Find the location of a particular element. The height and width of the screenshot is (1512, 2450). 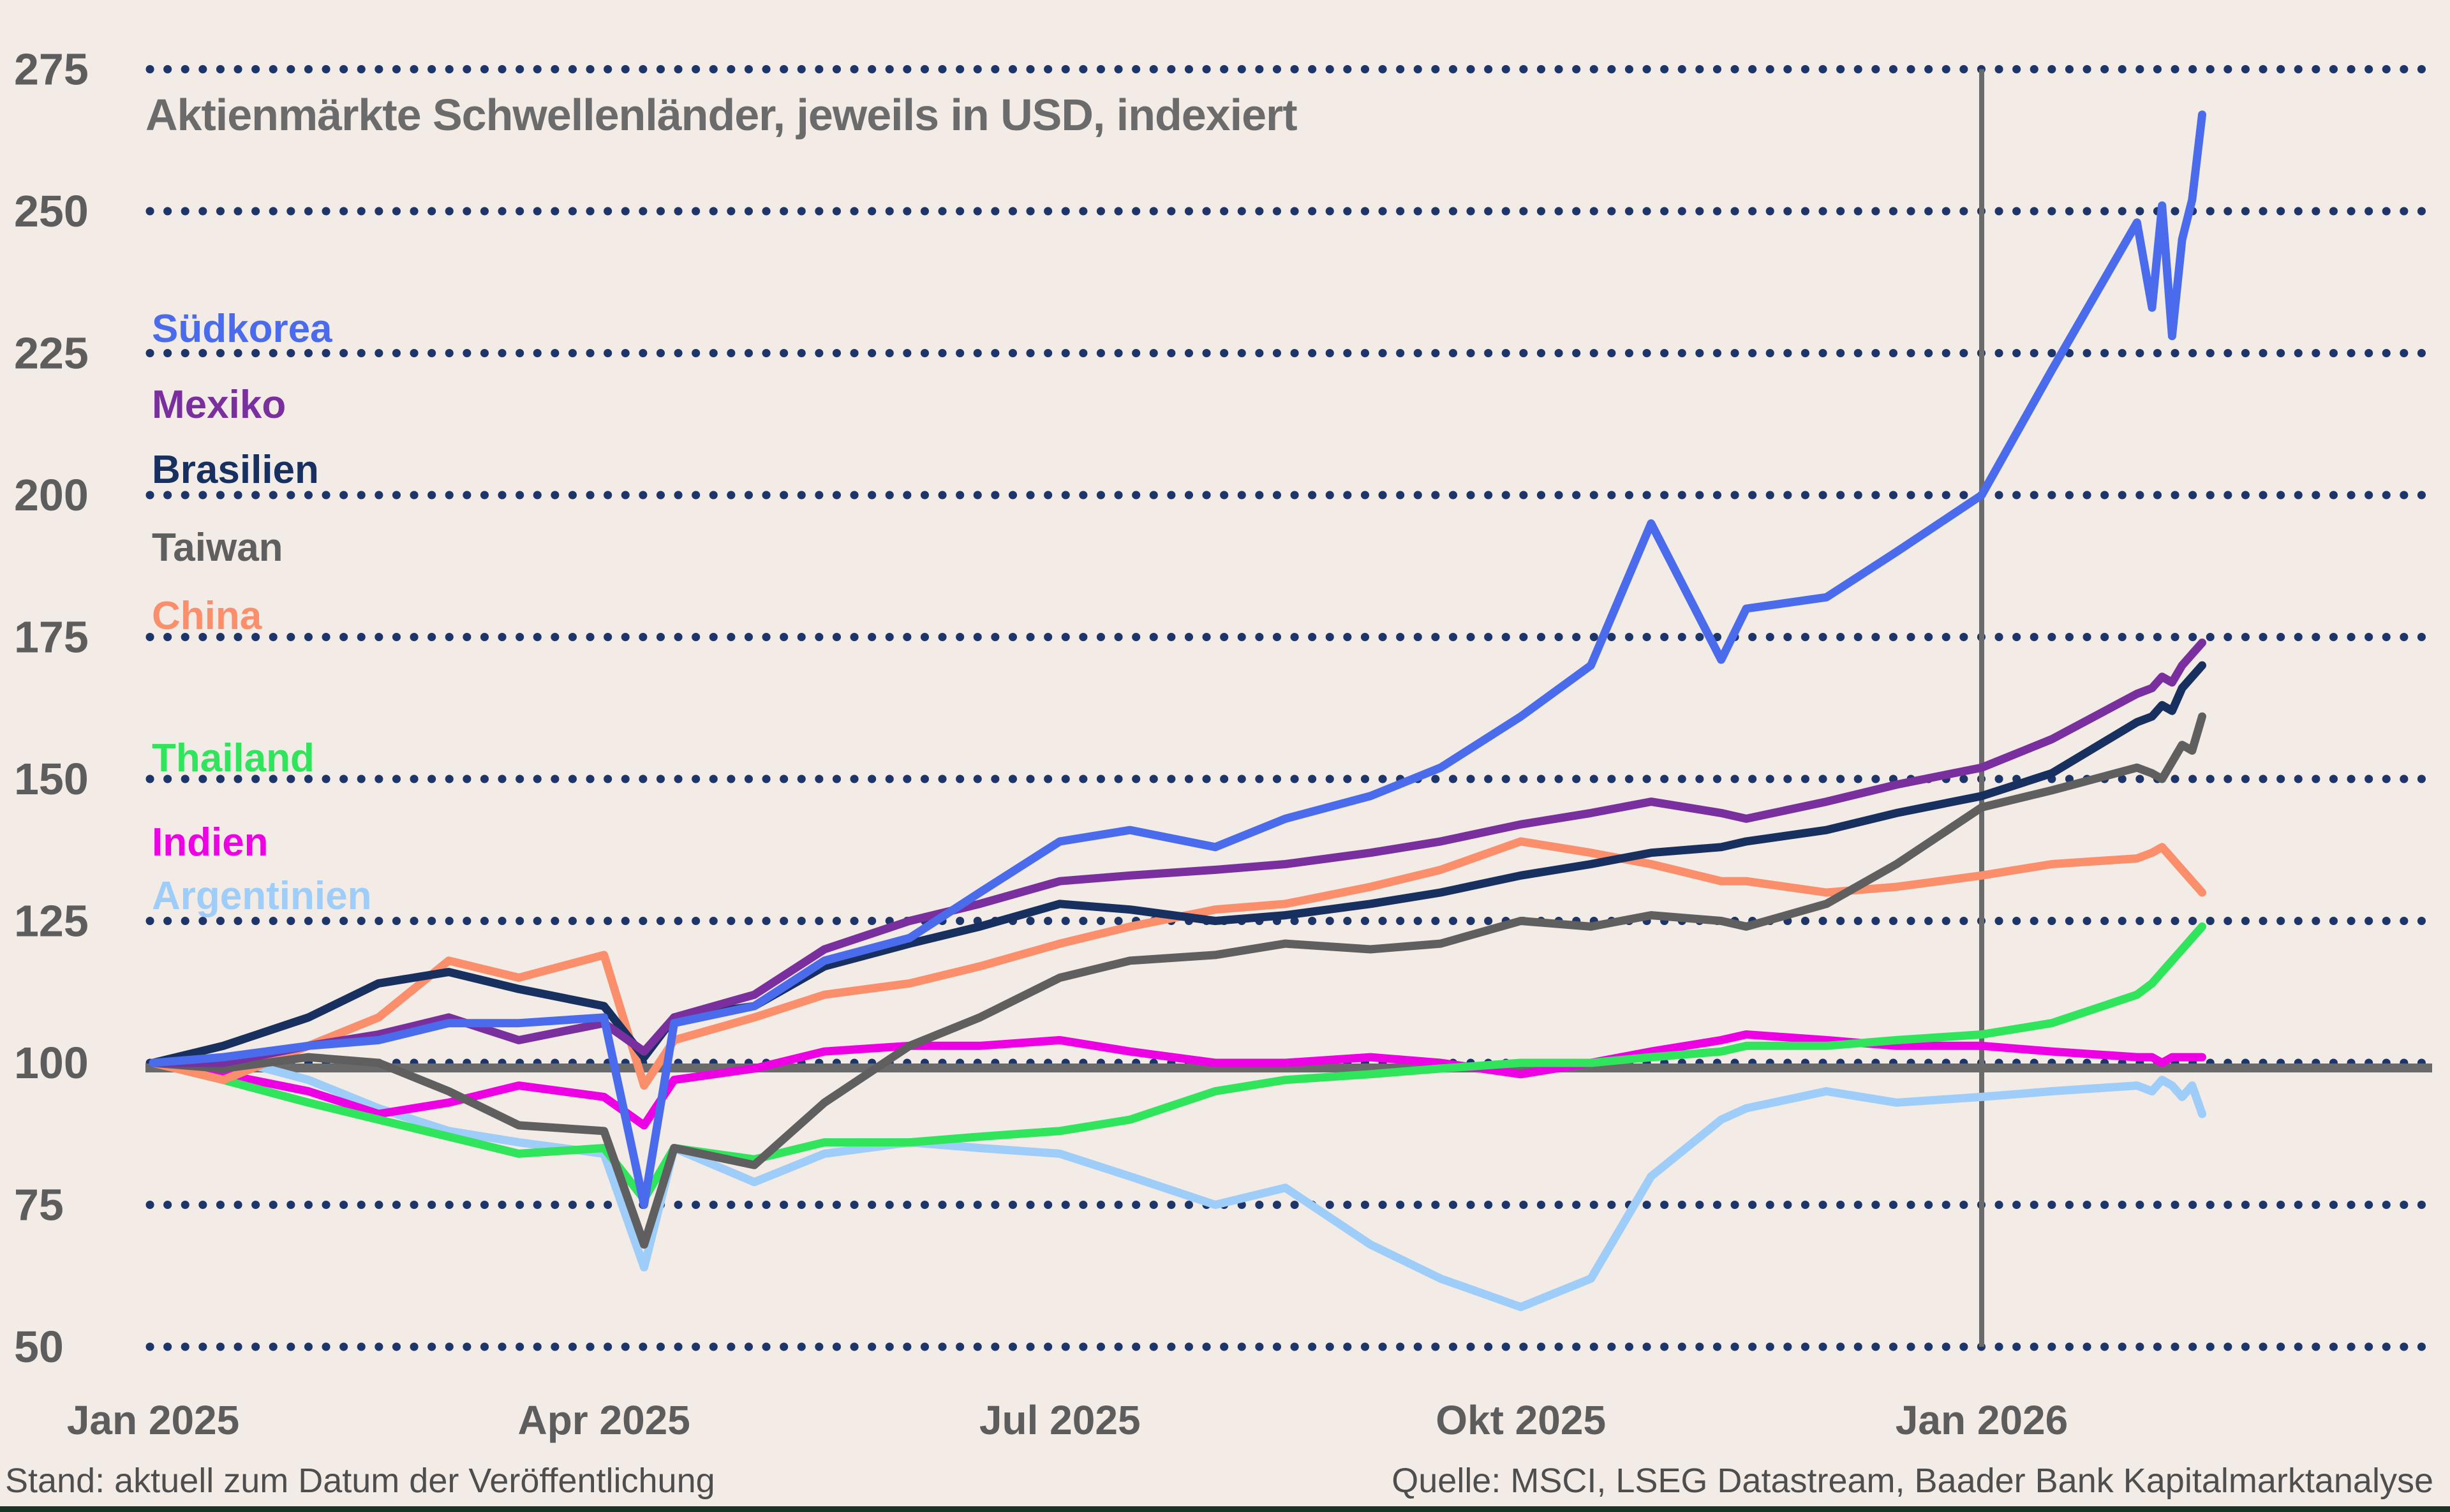

y-tick-label-250: 250 is located at coordinates (52, 211).